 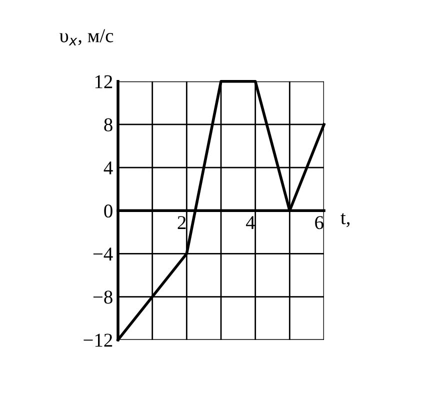 What do you see at coordinates (98, 340) in the screenshot?
I see `y-tick-label: −12` at bounding box center [98, 340].